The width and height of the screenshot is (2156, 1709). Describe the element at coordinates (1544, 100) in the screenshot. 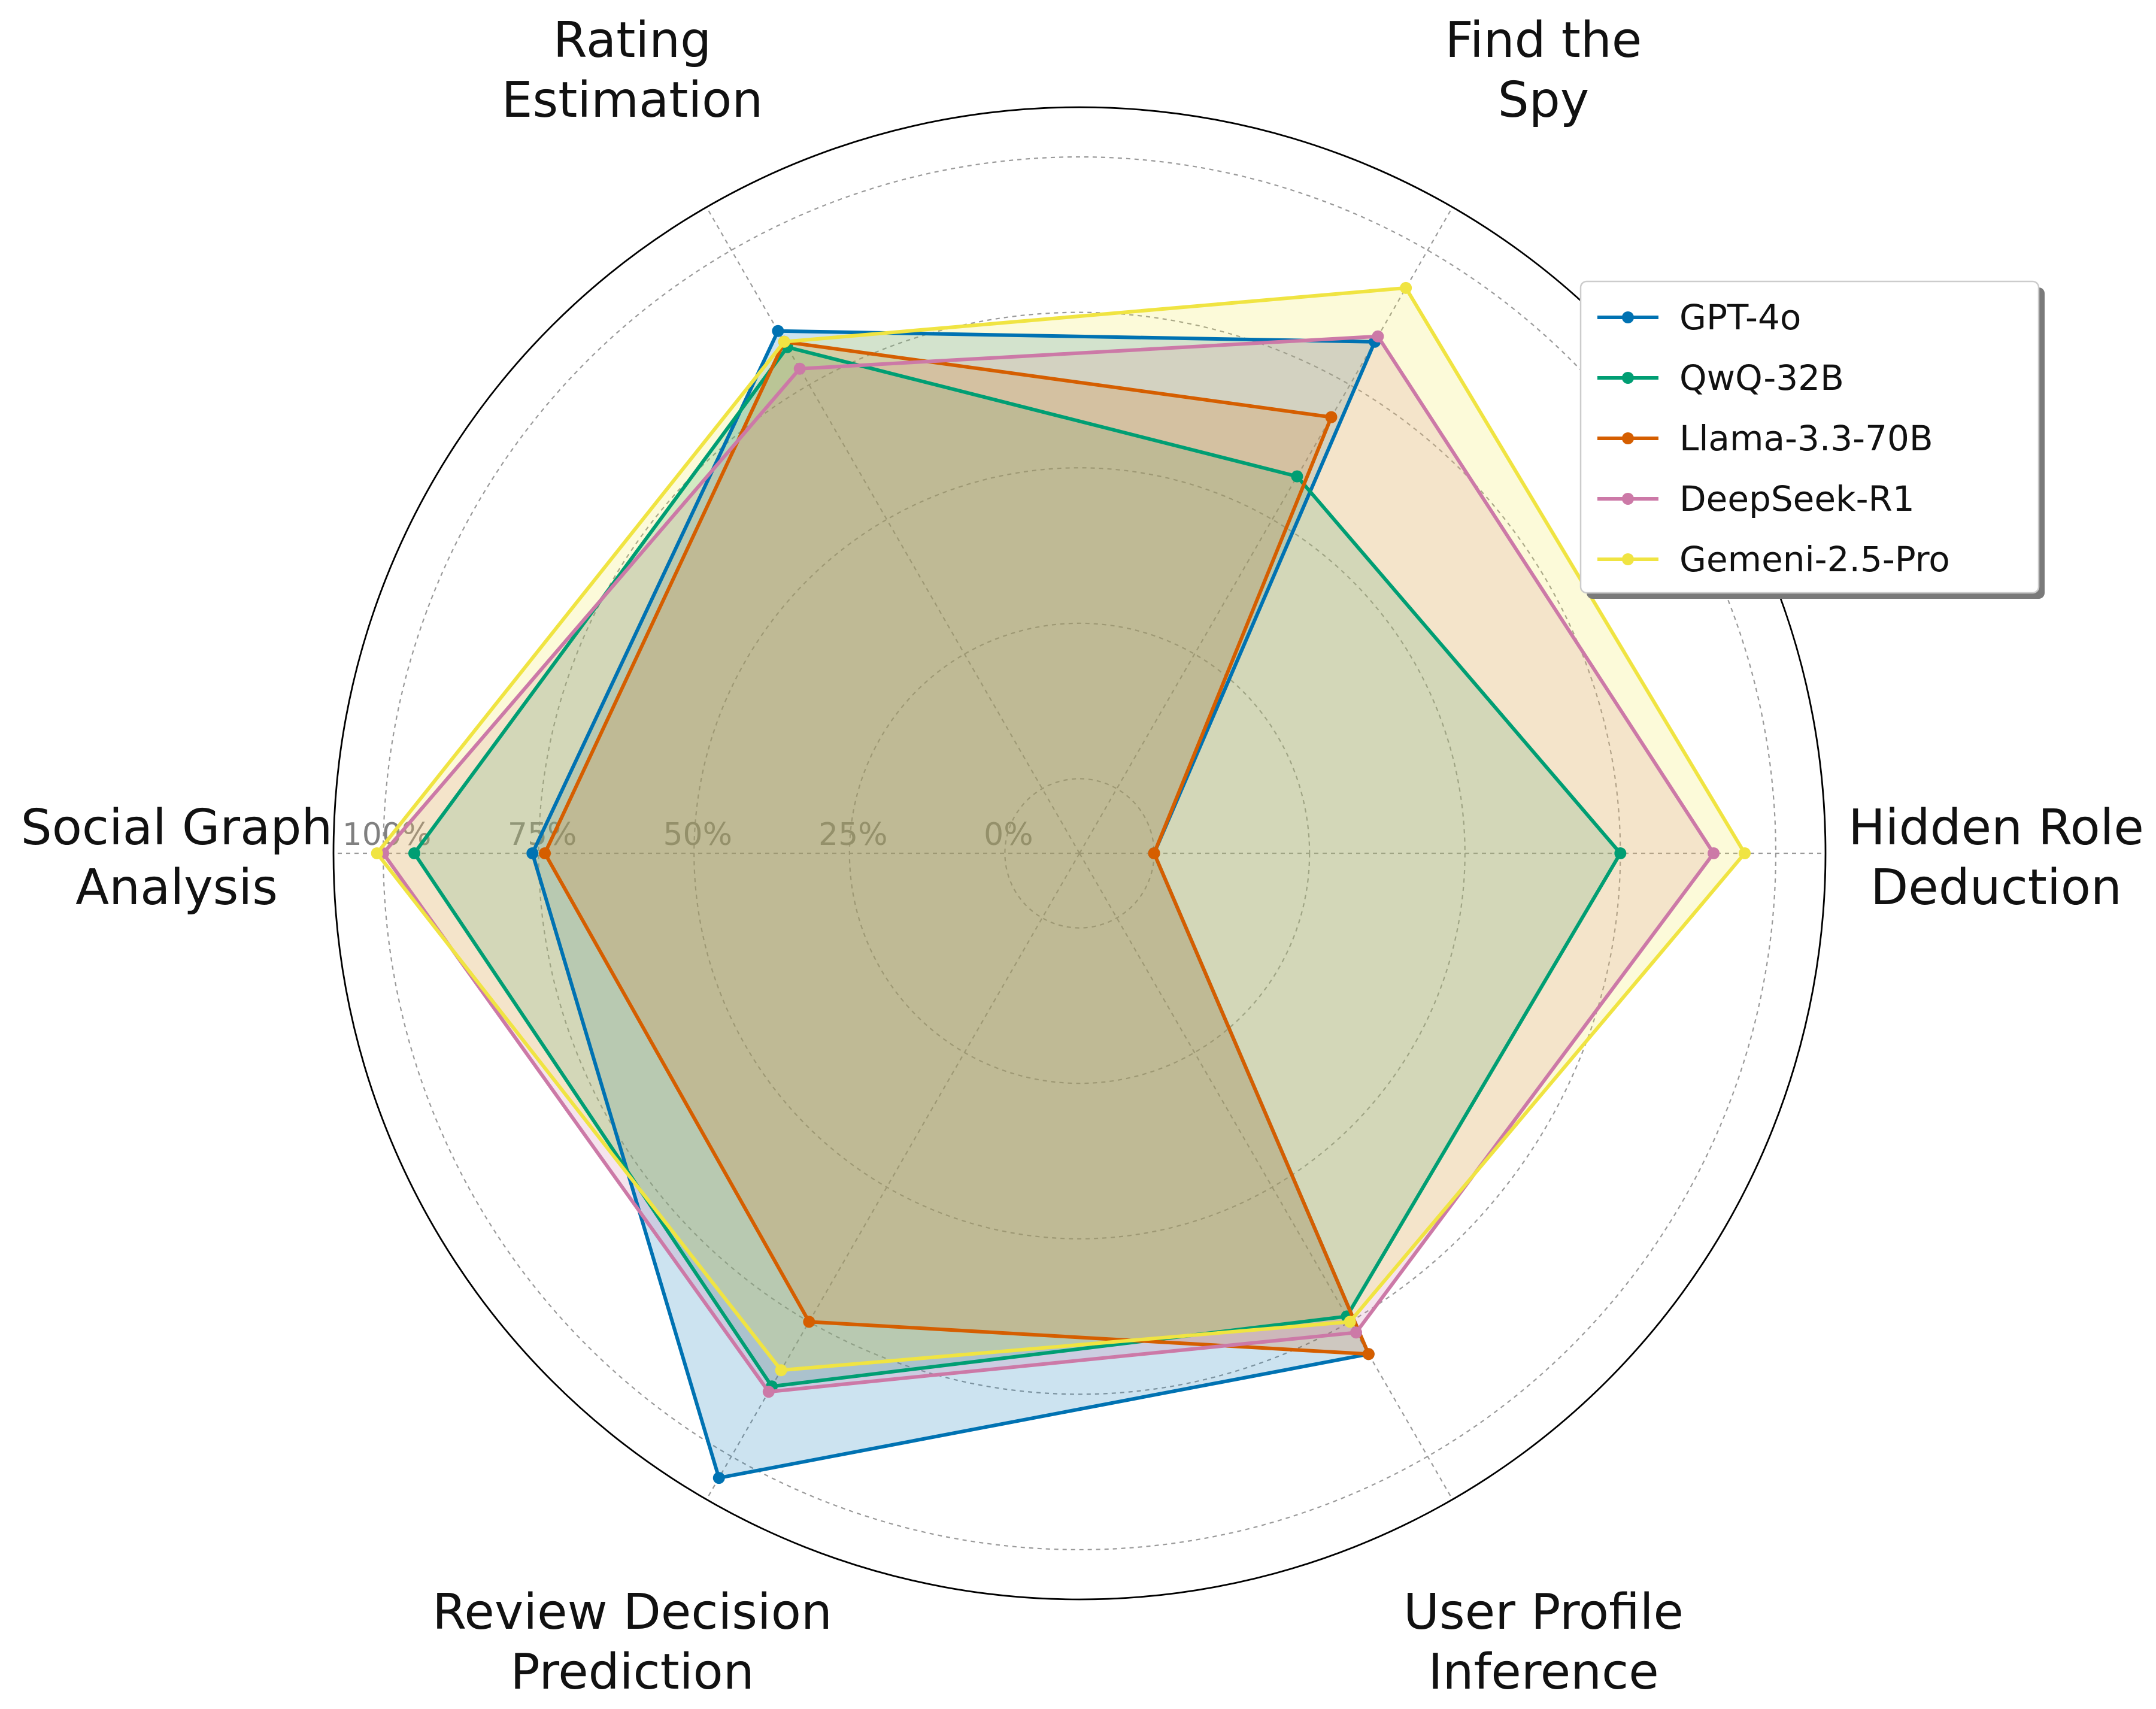

I see `axis-label-line: Spy` at that location.